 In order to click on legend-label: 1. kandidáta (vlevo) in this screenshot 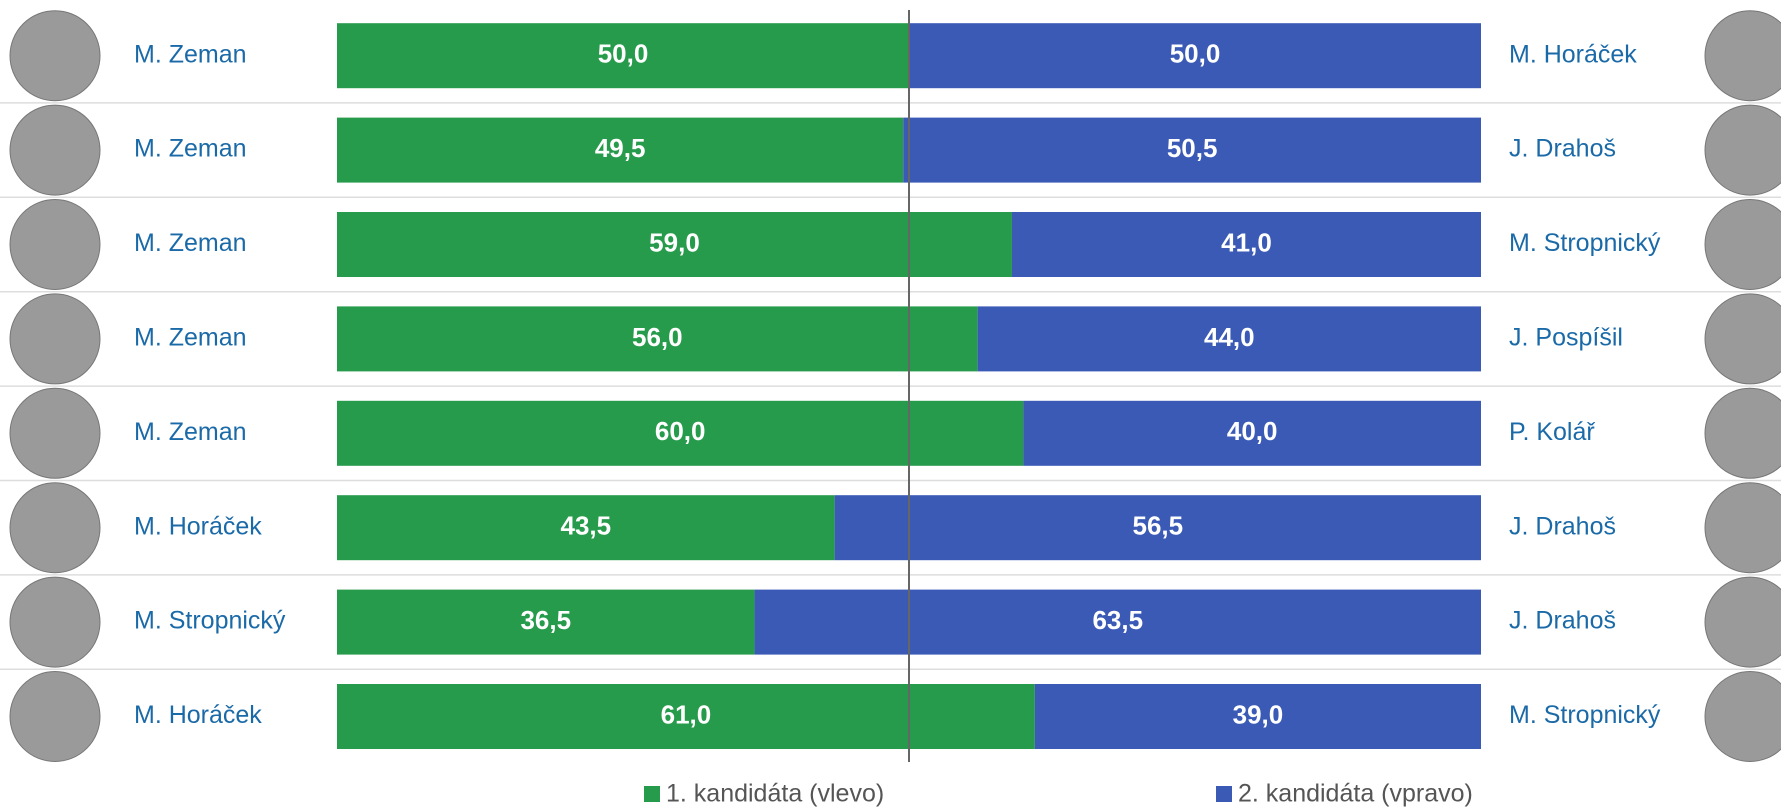, I will do `click(775, 794)`.